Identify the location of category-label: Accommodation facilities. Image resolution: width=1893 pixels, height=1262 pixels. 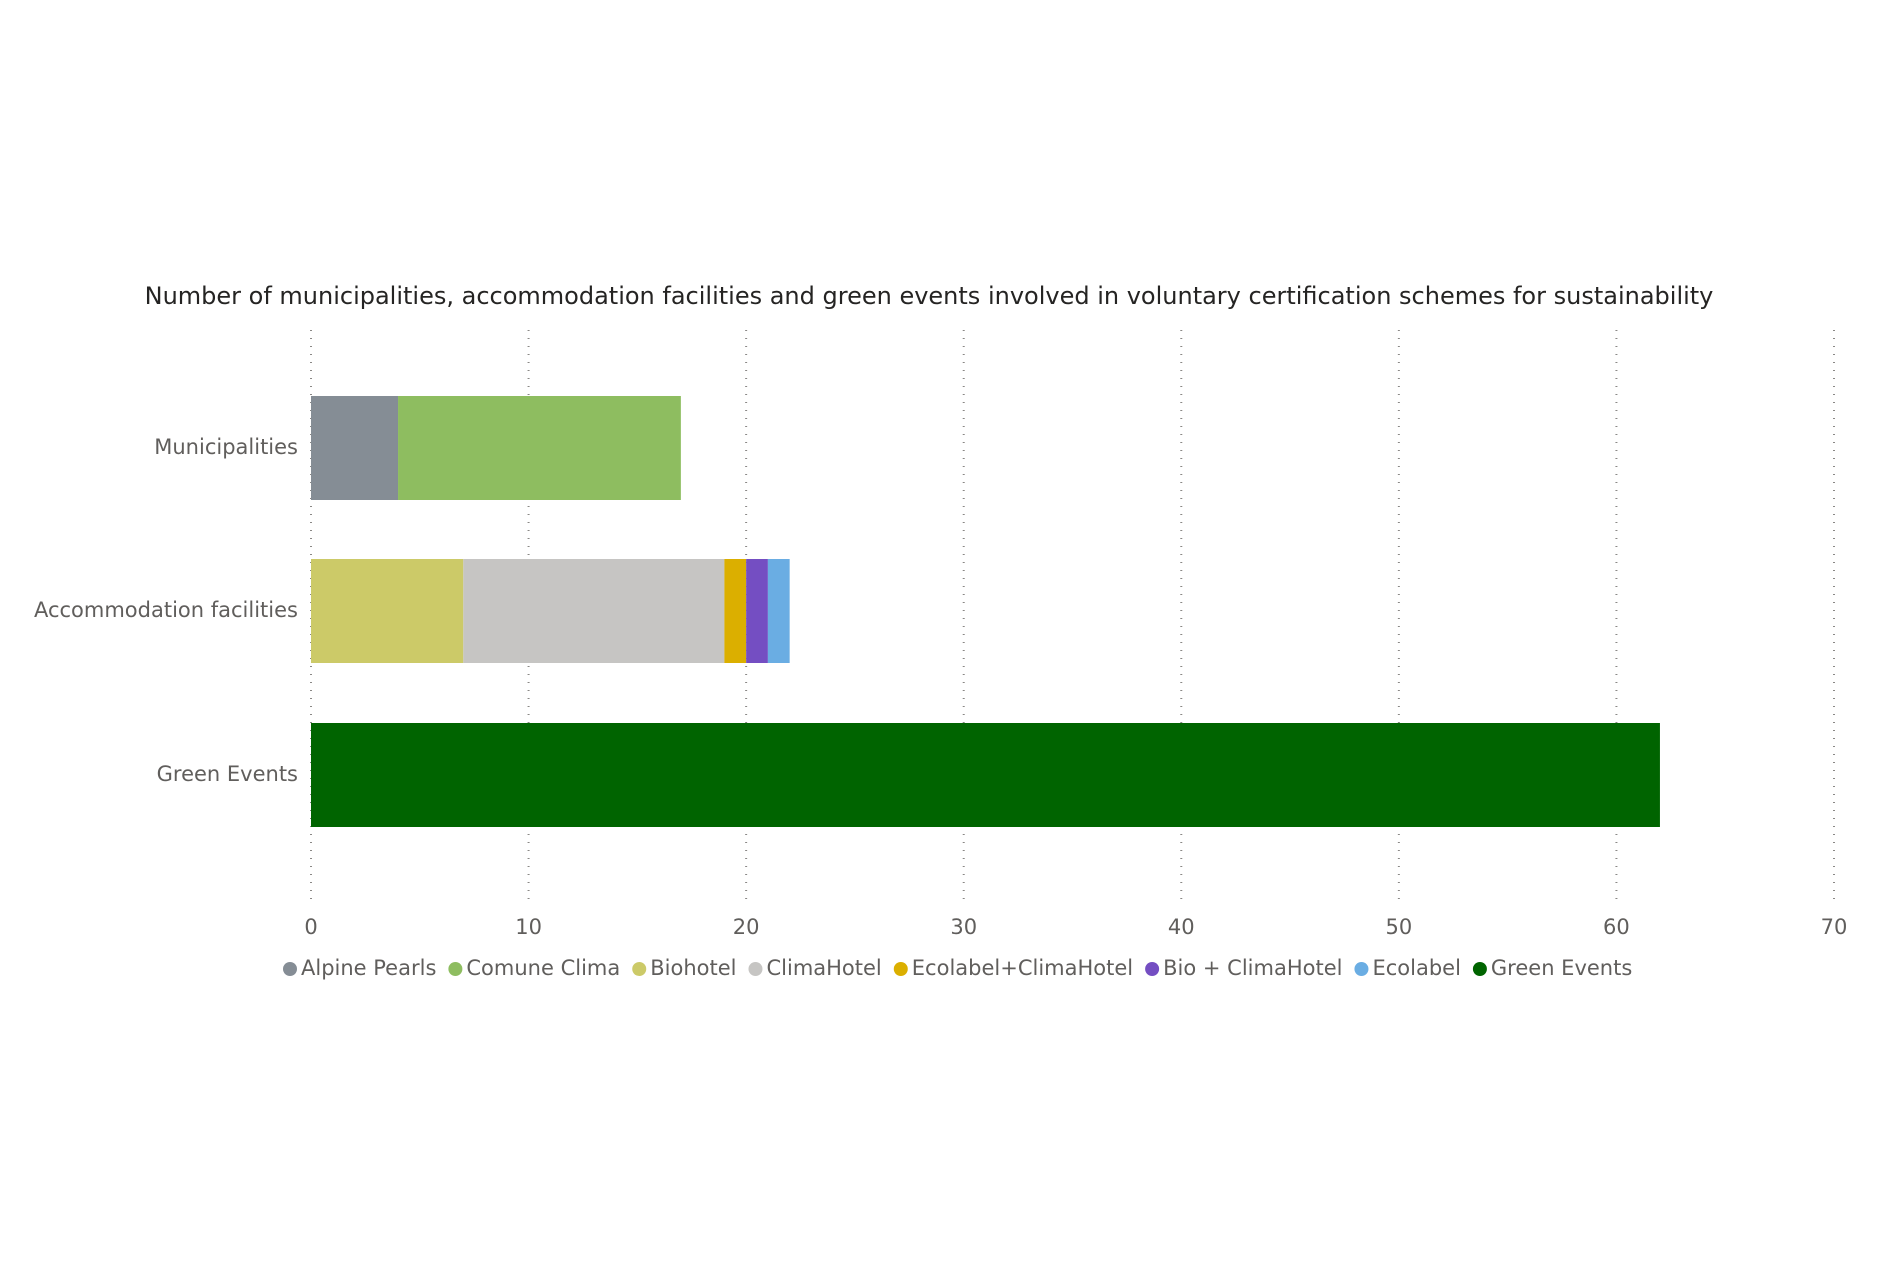
(166, 610).